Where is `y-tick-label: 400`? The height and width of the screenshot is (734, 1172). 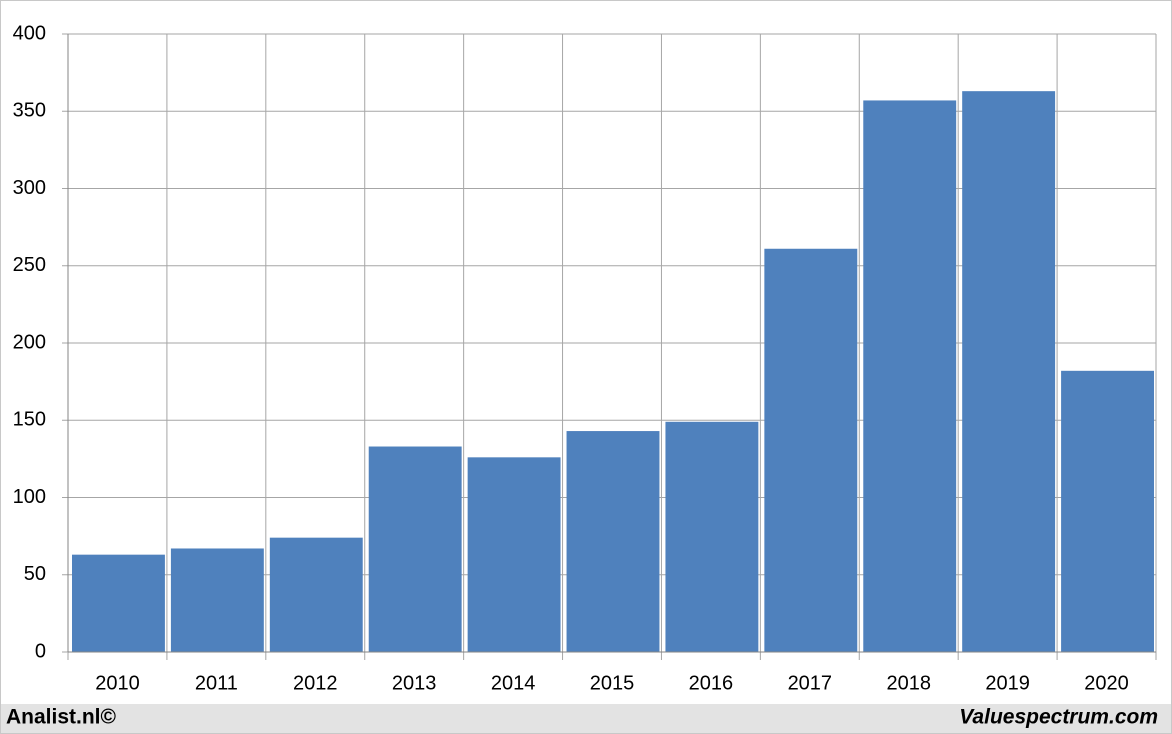 y-tick-label: 400 is located at coordinates (29, 33).